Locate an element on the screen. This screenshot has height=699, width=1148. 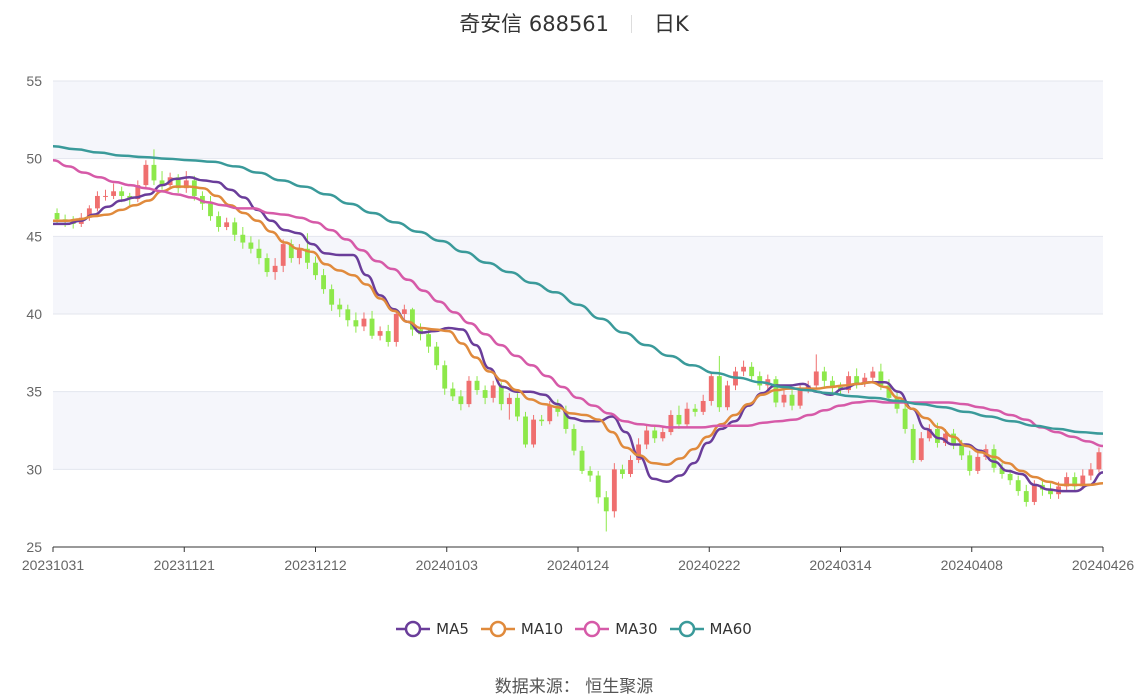
x-tick-label: 20240222 is located at coordinates (709, 565).